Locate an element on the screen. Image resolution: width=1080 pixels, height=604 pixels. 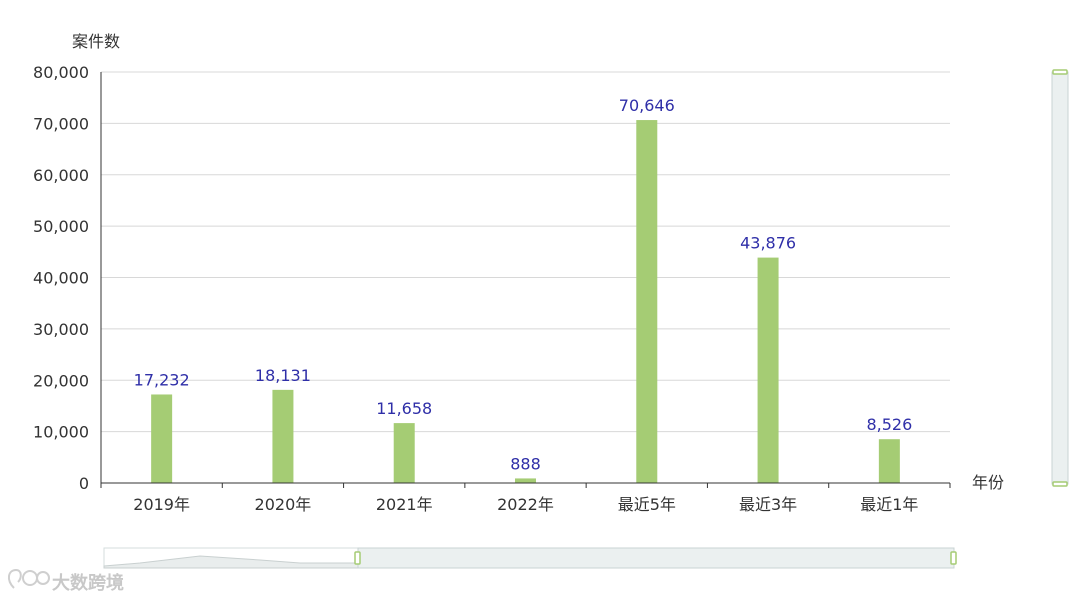
vertical-zoom-window is located at coordinates (1060, 278).